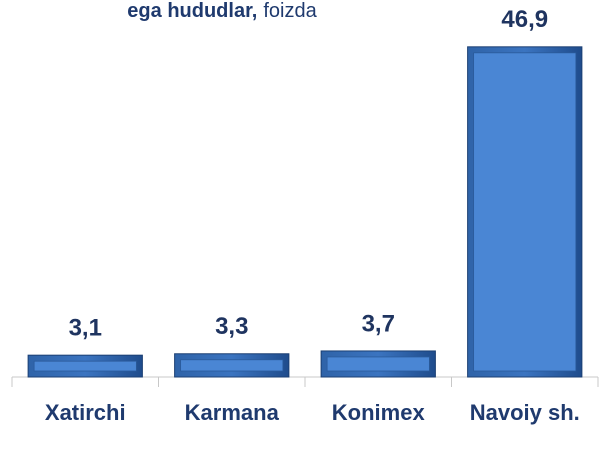 The image size is (602, 465). Describe the element at coordinates (85, 412) in the screenshot. I see `x-tick-label: Xatirchi` at that location.